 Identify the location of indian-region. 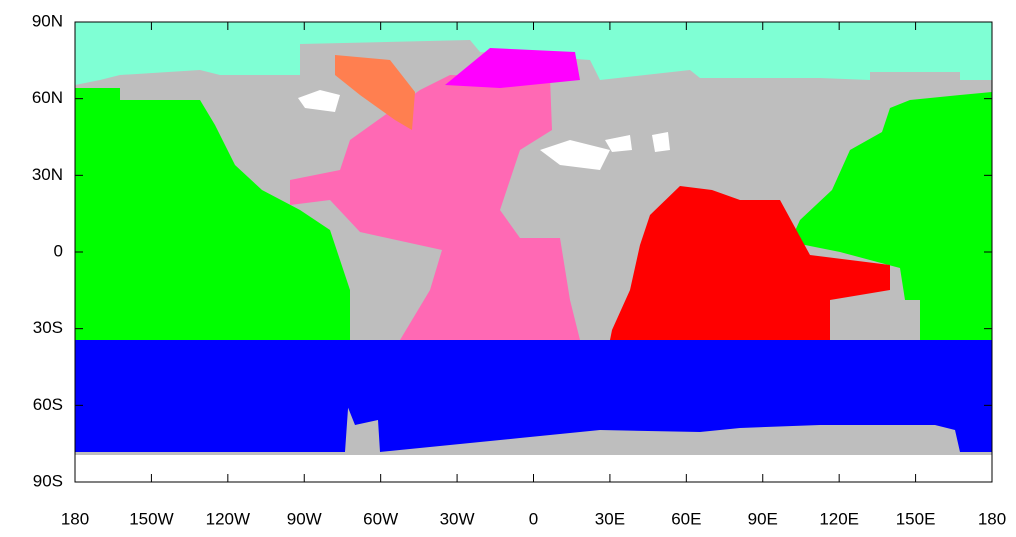
(750, 263).